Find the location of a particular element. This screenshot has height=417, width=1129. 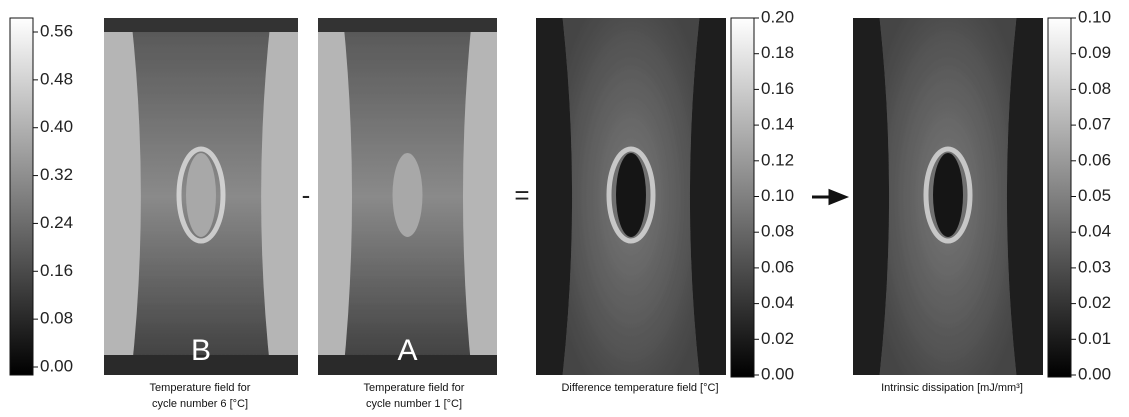

tick-label: 0.18 is located at coordinates (777, 52).